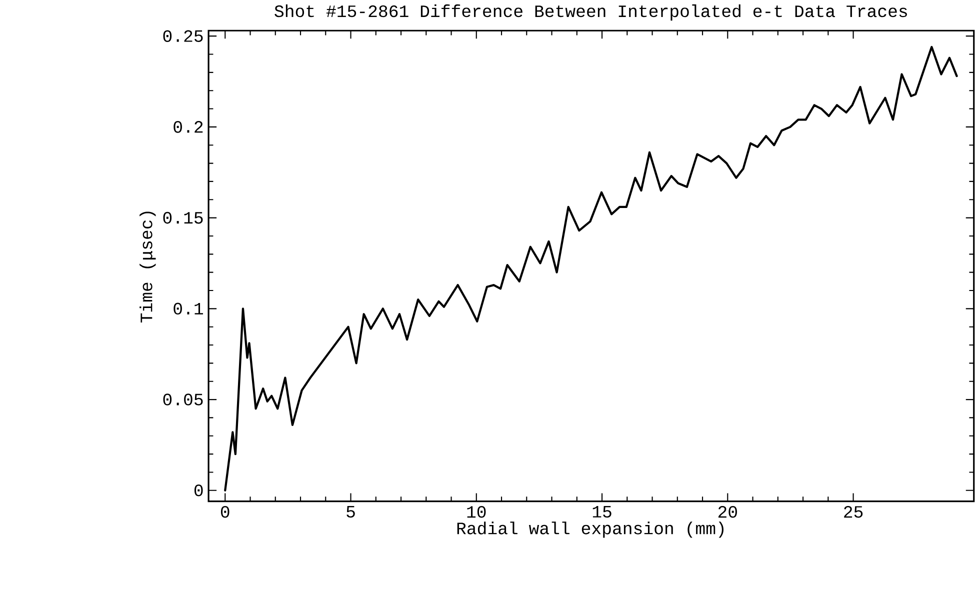 Image resolution: width=976 pixels, height=590 pixels. What do you see at coordinates (476, 512) in the screenshot?
I see `x-tick-label: 10` at bounding box center [476, 512].